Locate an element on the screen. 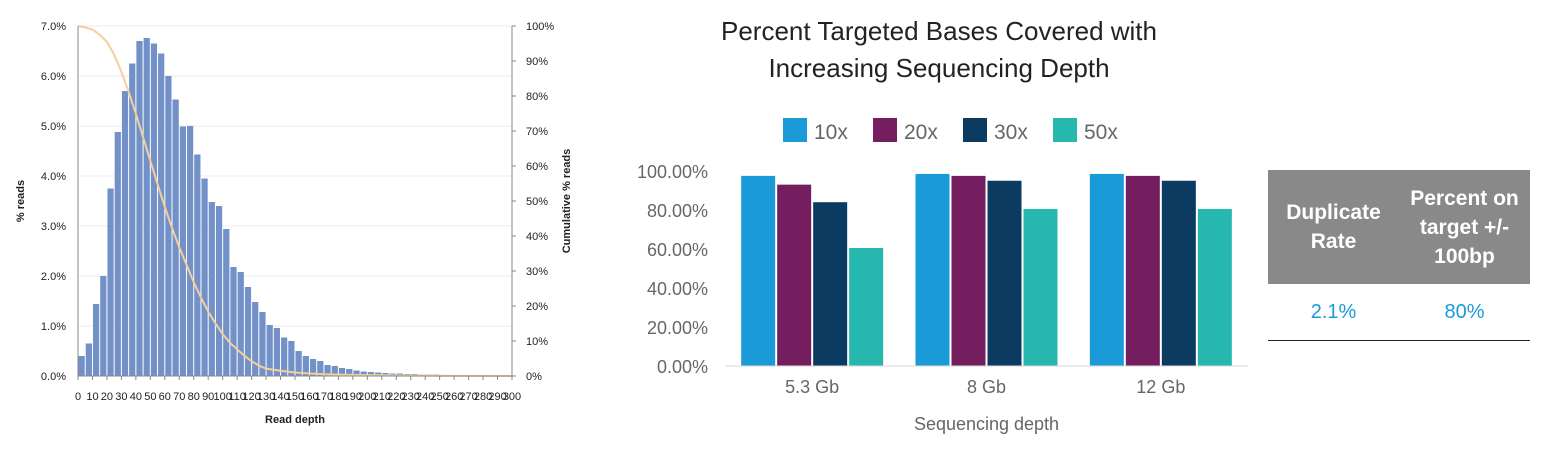 The image size is (1544, 451). x-tick-label: 110 is located at coordinates (237, 397).